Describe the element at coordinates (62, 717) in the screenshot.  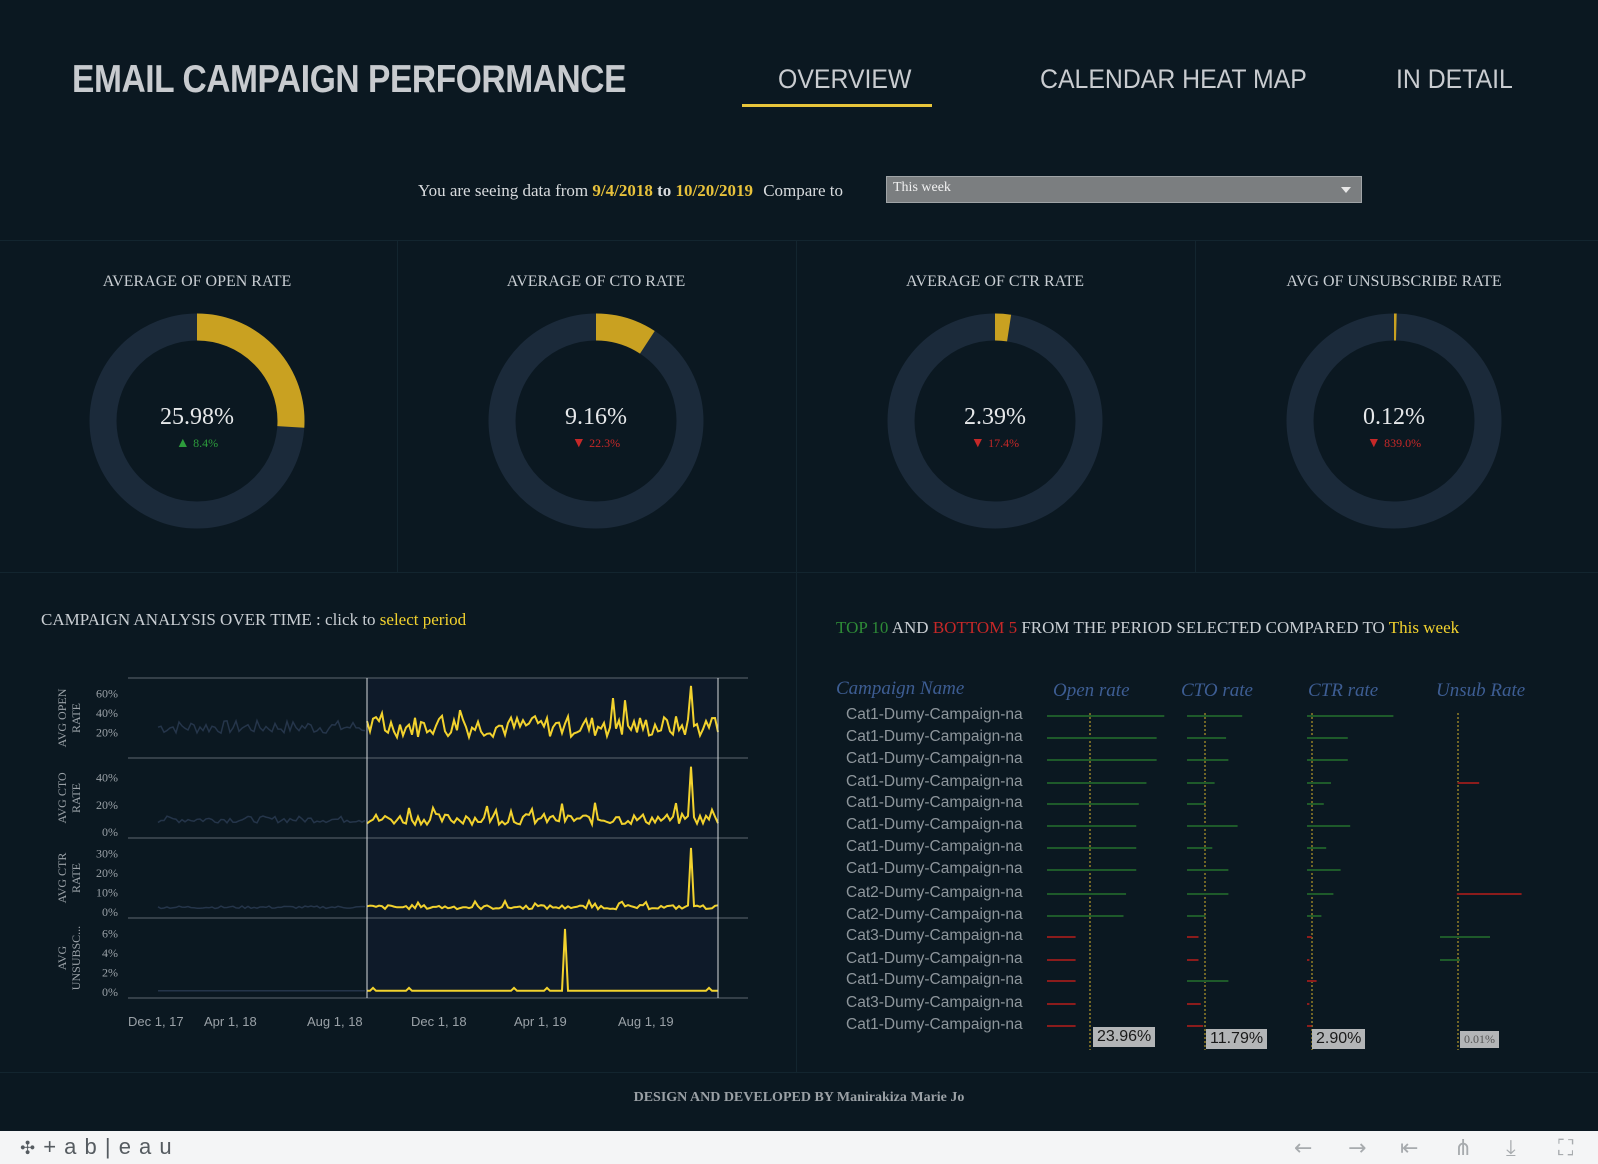
I see `axis-label-line: AVG OPEN` at that location.